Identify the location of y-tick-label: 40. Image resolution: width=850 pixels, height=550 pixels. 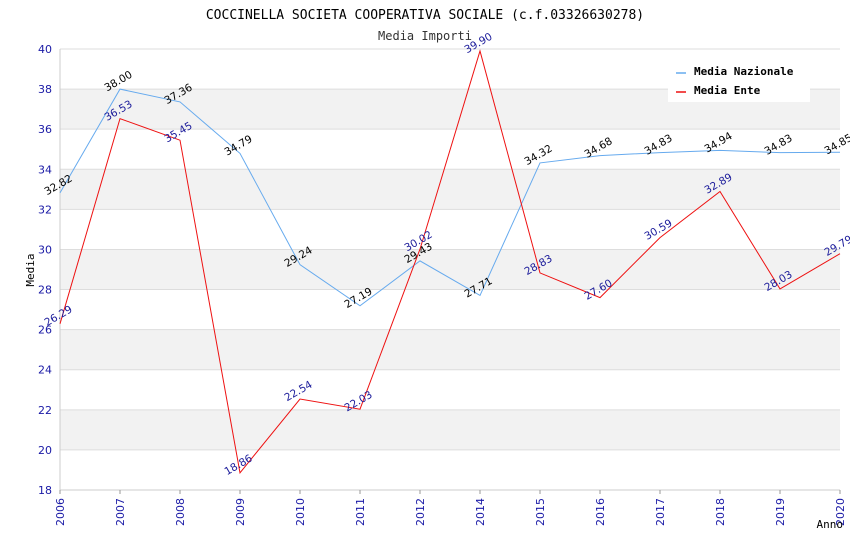
(45, 49).